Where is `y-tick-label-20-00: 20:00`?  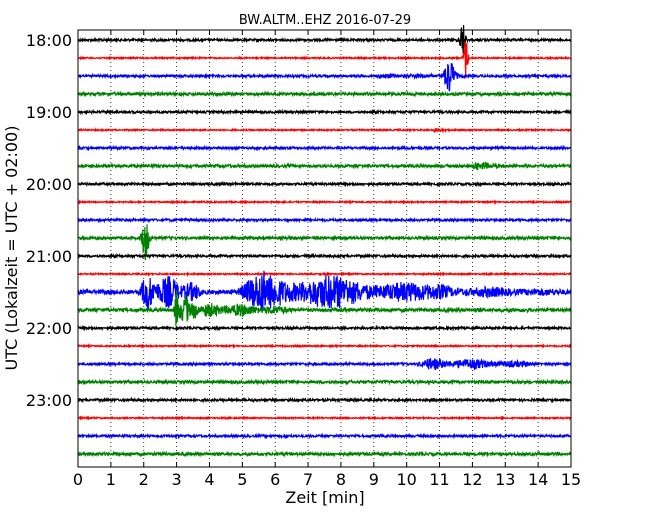
y-tick-label-20-00: 20:00 is located at coordinates (49, 184).